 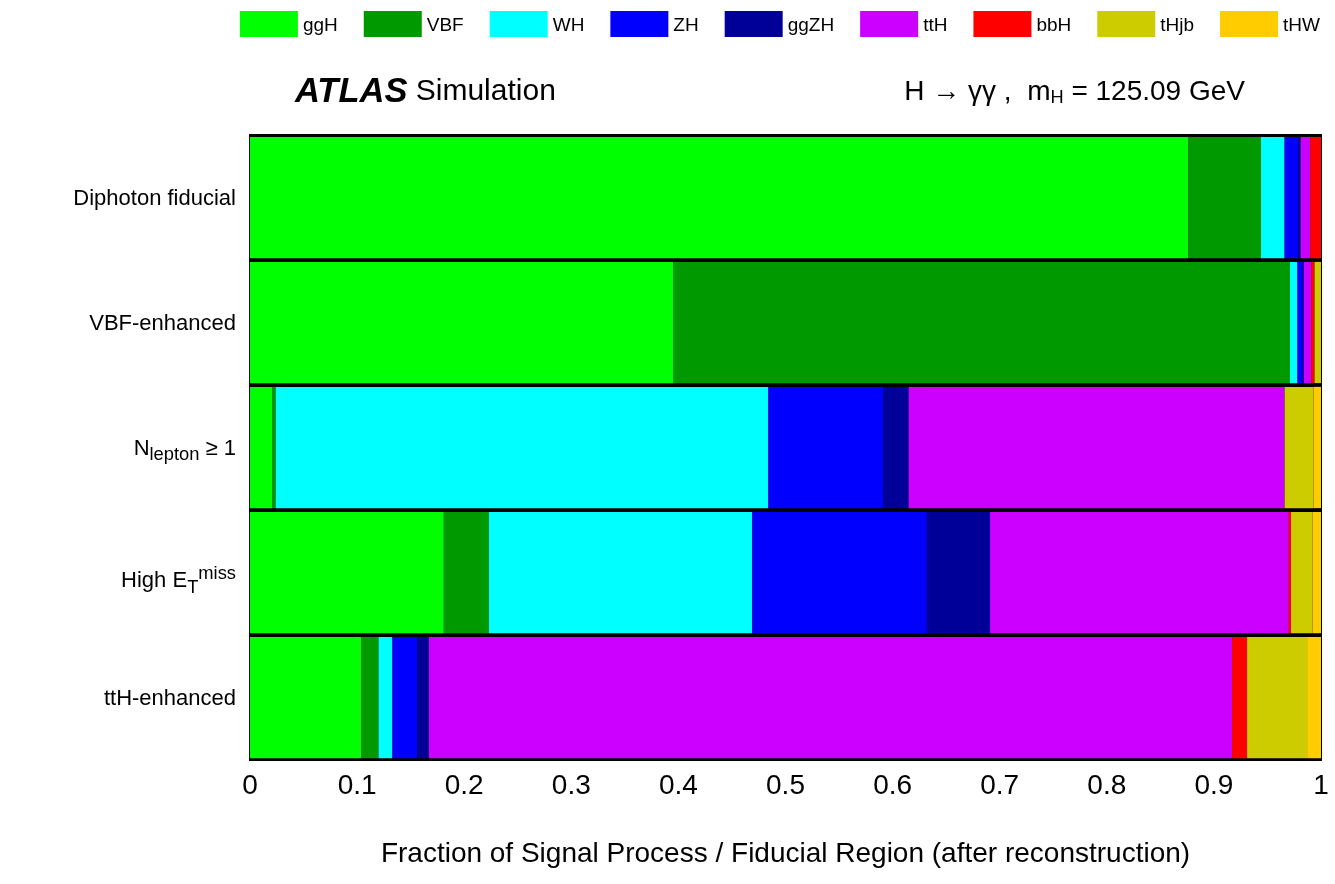 I want to click on chart-title: ATLAS Simulation, so click(x=425, y=89).